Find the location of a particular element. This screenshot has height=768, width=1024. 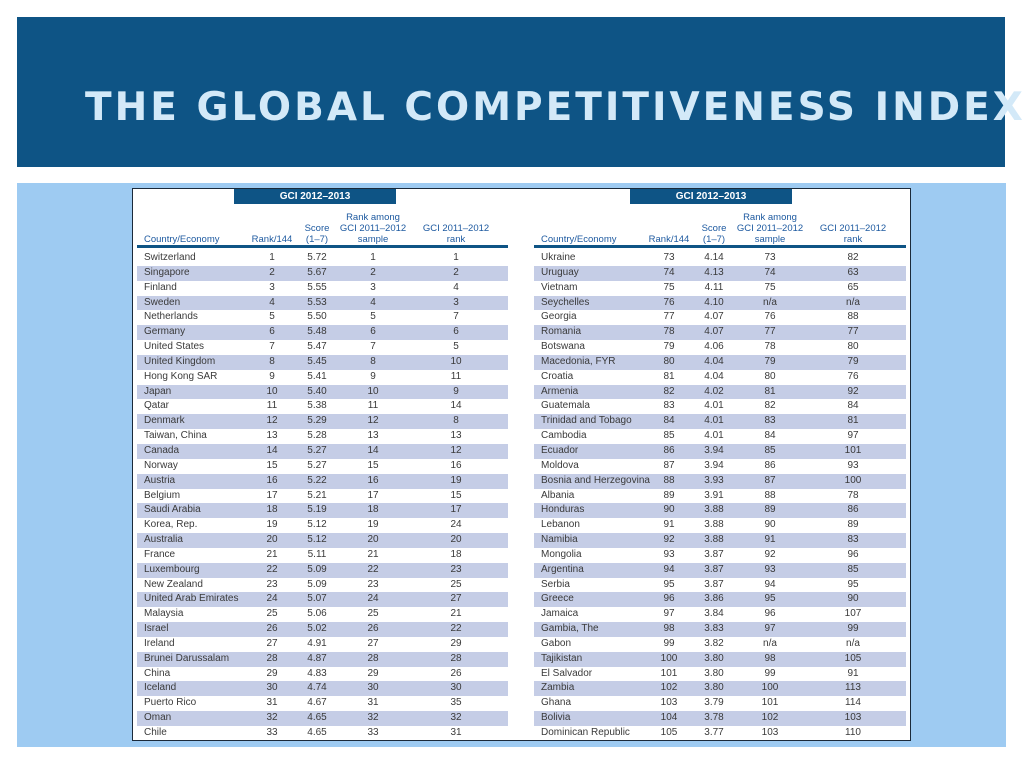

cell-prev-rank: 22 is located at coordinates (456, 629).